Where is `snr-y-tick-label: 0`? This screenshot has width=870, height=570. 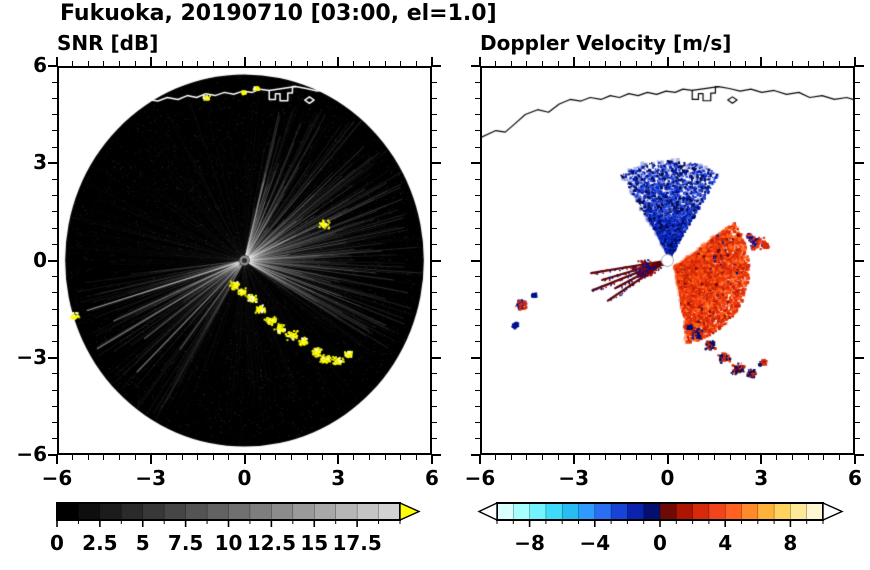
snr-y-tick-label: 0 is located at coordinates (40, 259).